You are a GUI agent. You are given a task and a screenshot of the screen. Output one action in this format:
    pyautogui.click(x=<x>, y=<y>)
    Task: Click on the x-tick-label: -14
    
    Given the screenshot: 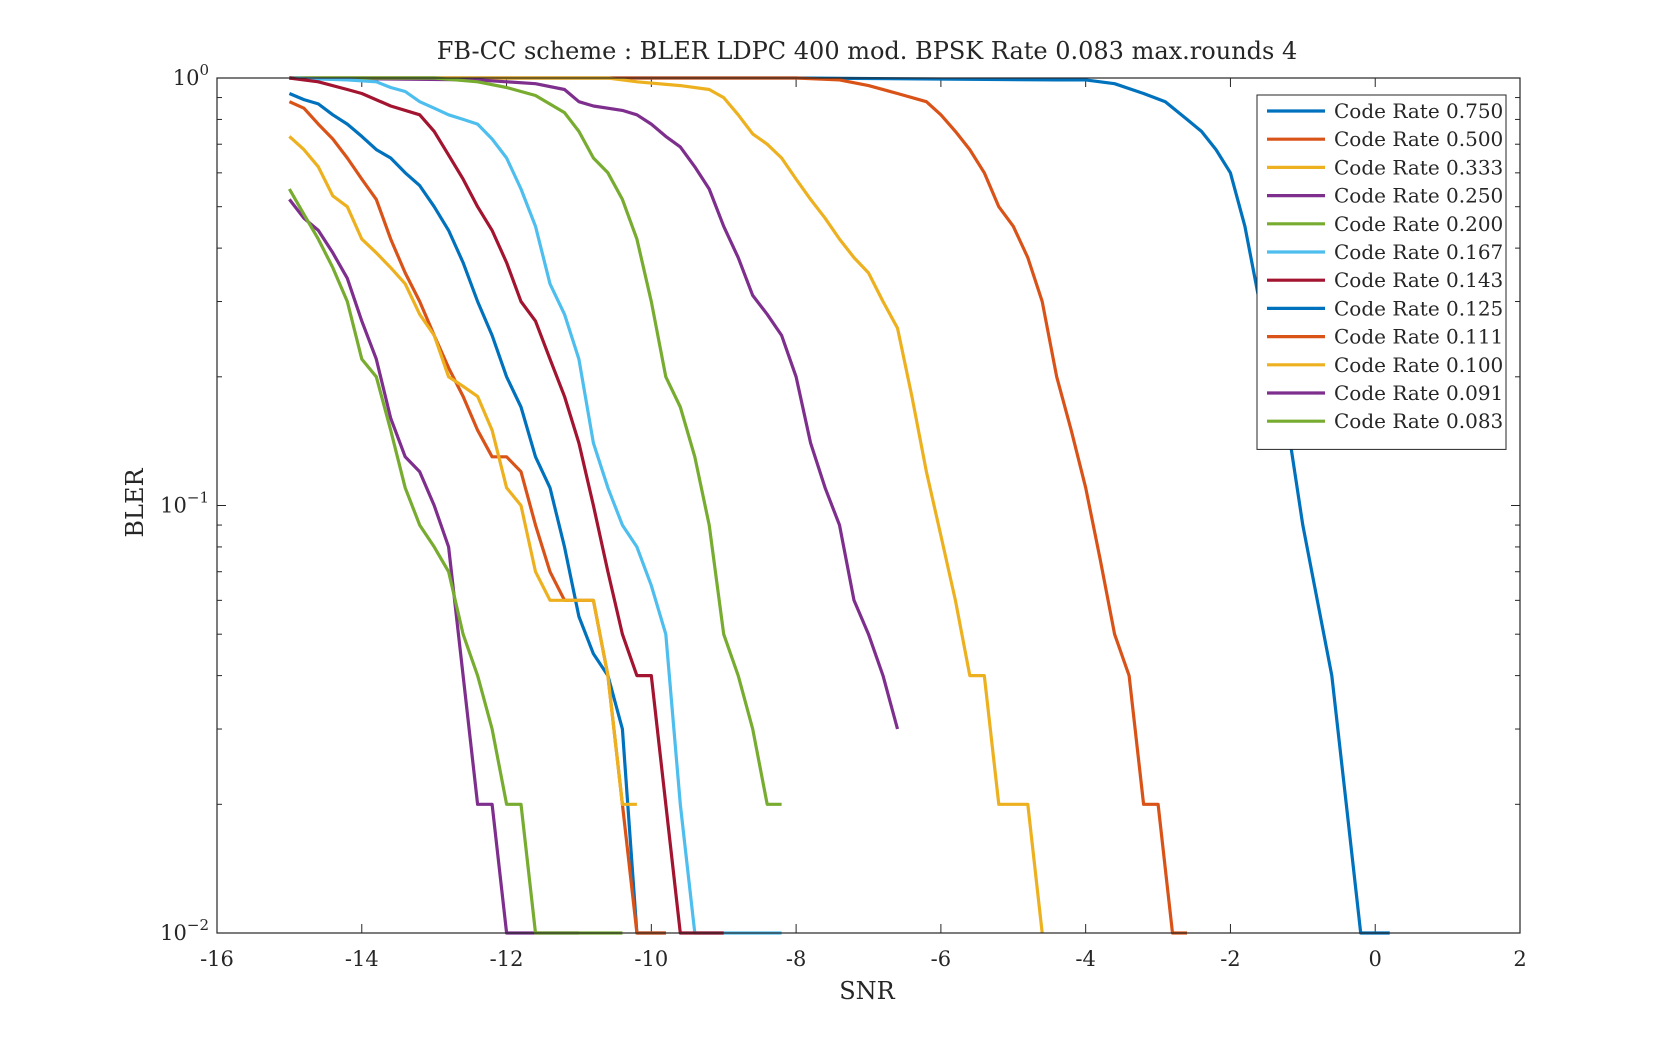 What is the action you would take?
    pyautogui.click(x=362, y=959)
    